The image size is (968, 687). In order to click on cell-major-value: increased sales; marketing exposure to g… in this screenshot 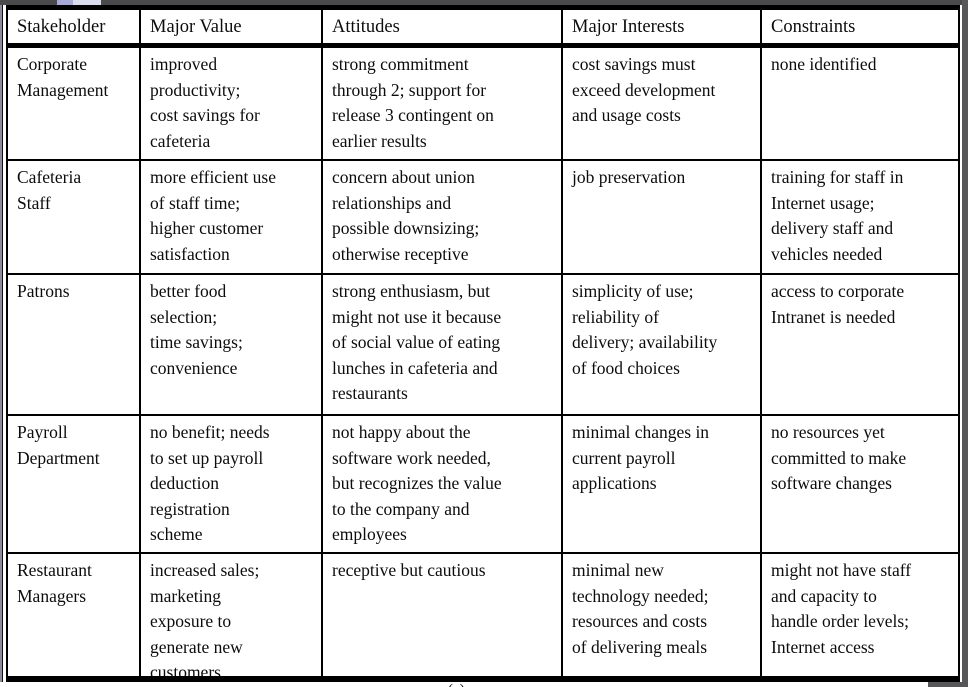, I will do `click(232, 615)`.